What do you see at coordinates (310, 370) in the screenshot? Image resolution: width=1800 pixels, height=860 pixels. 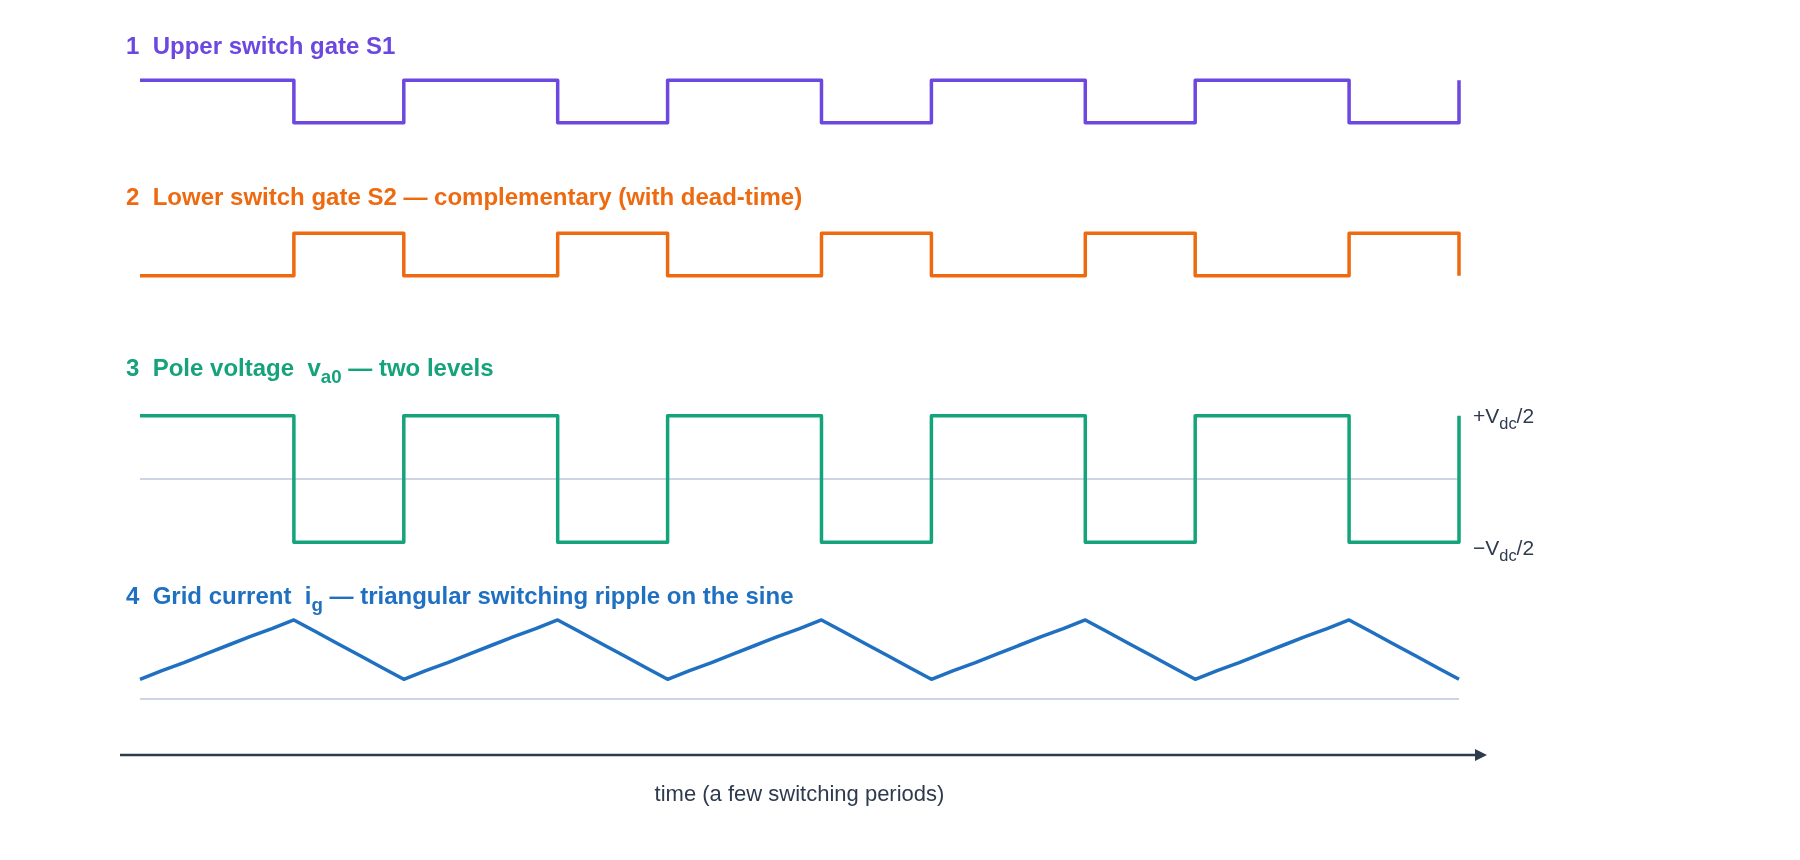 I see `chart-title: 3 Pole voltage v$_{a0}$ — two levels` at bounding box center [310, 370].